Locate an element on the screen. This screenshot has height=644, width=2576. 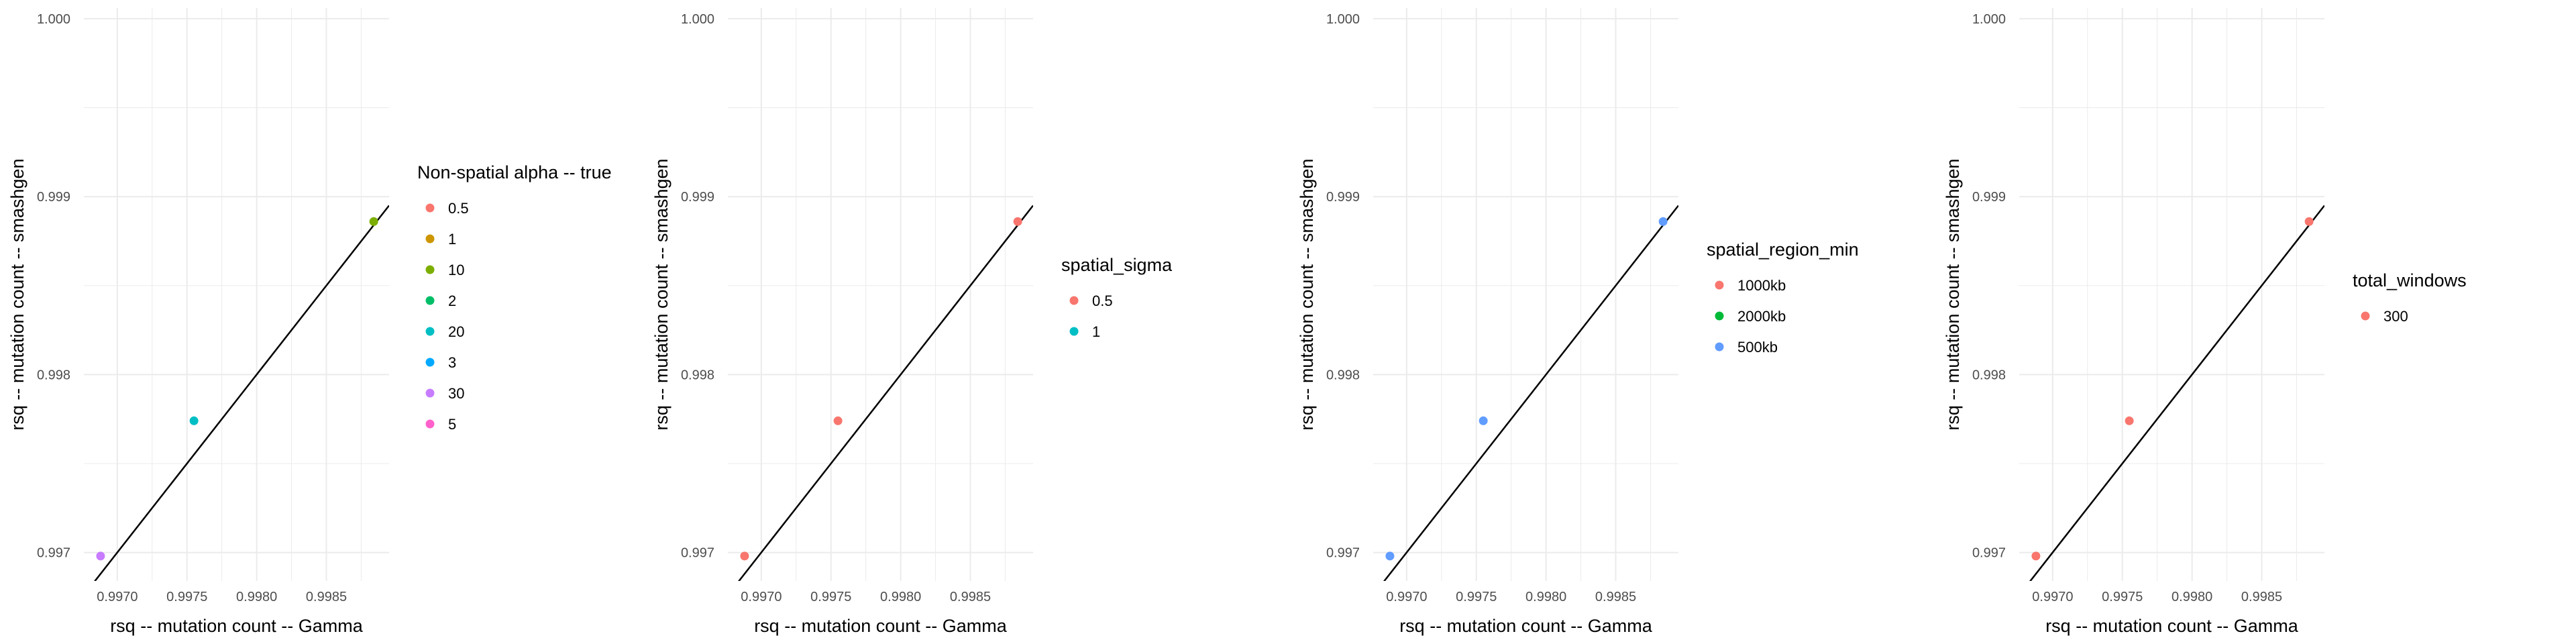
legend-label: 500kb is located at coordinates (1757, 347).